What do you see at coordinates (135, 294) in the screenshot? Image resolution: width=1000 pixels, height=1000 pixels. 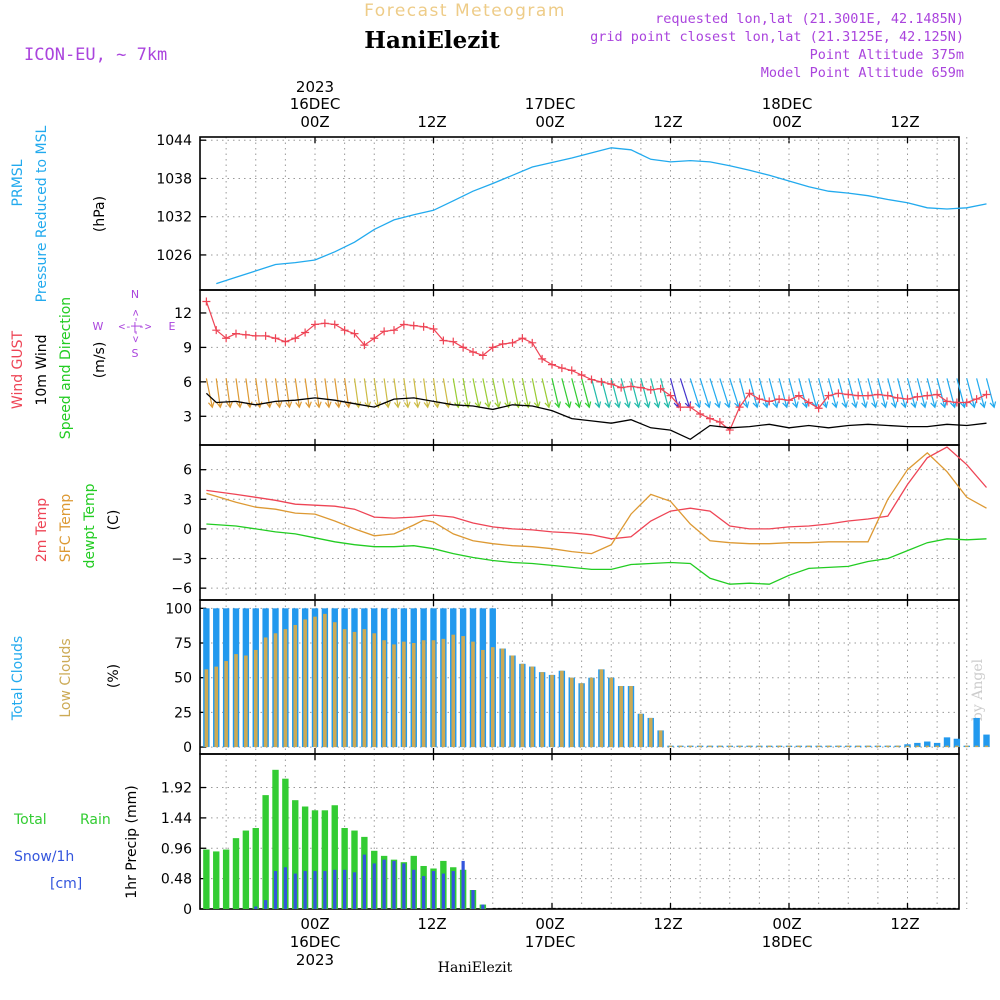 I see `compass-n: N` at bounding box center [135, 294].